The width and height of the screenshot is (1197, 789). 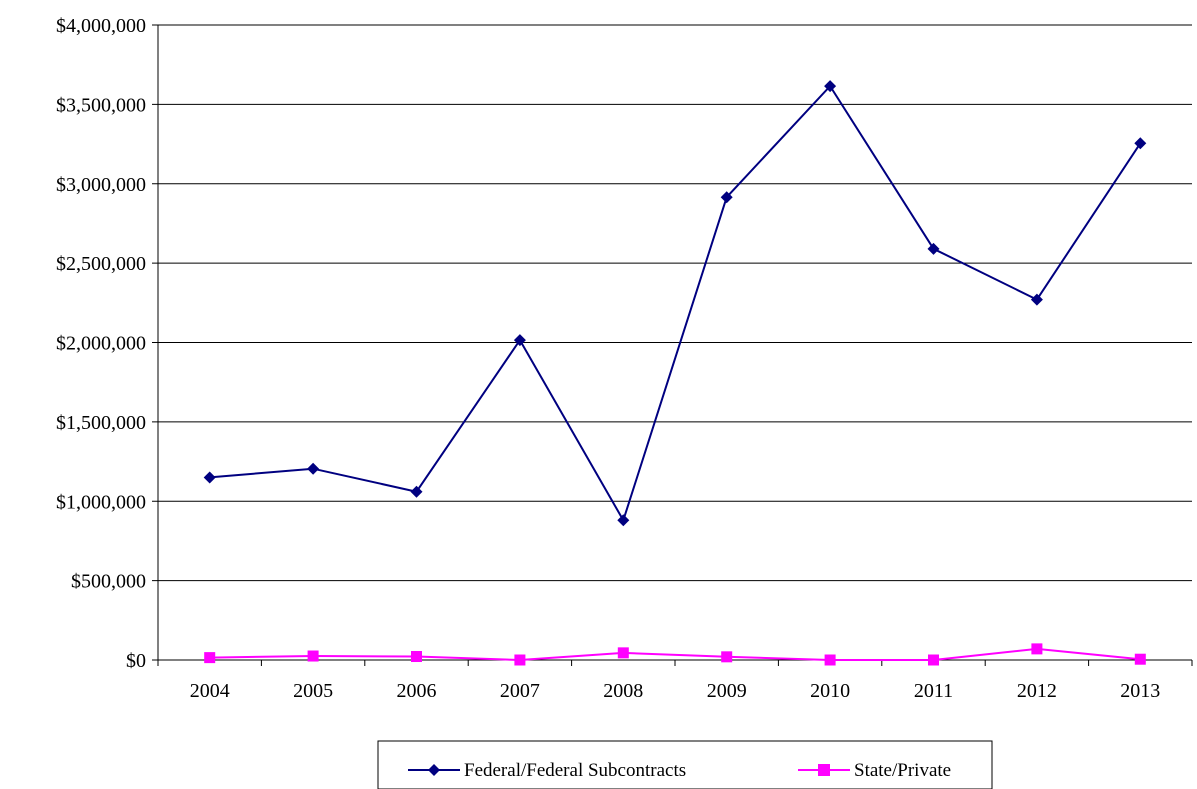 What do you see at coordinates (727, 657) in the screenshot?
I see `series-1-point-2009` at bounding box center [727, 657].